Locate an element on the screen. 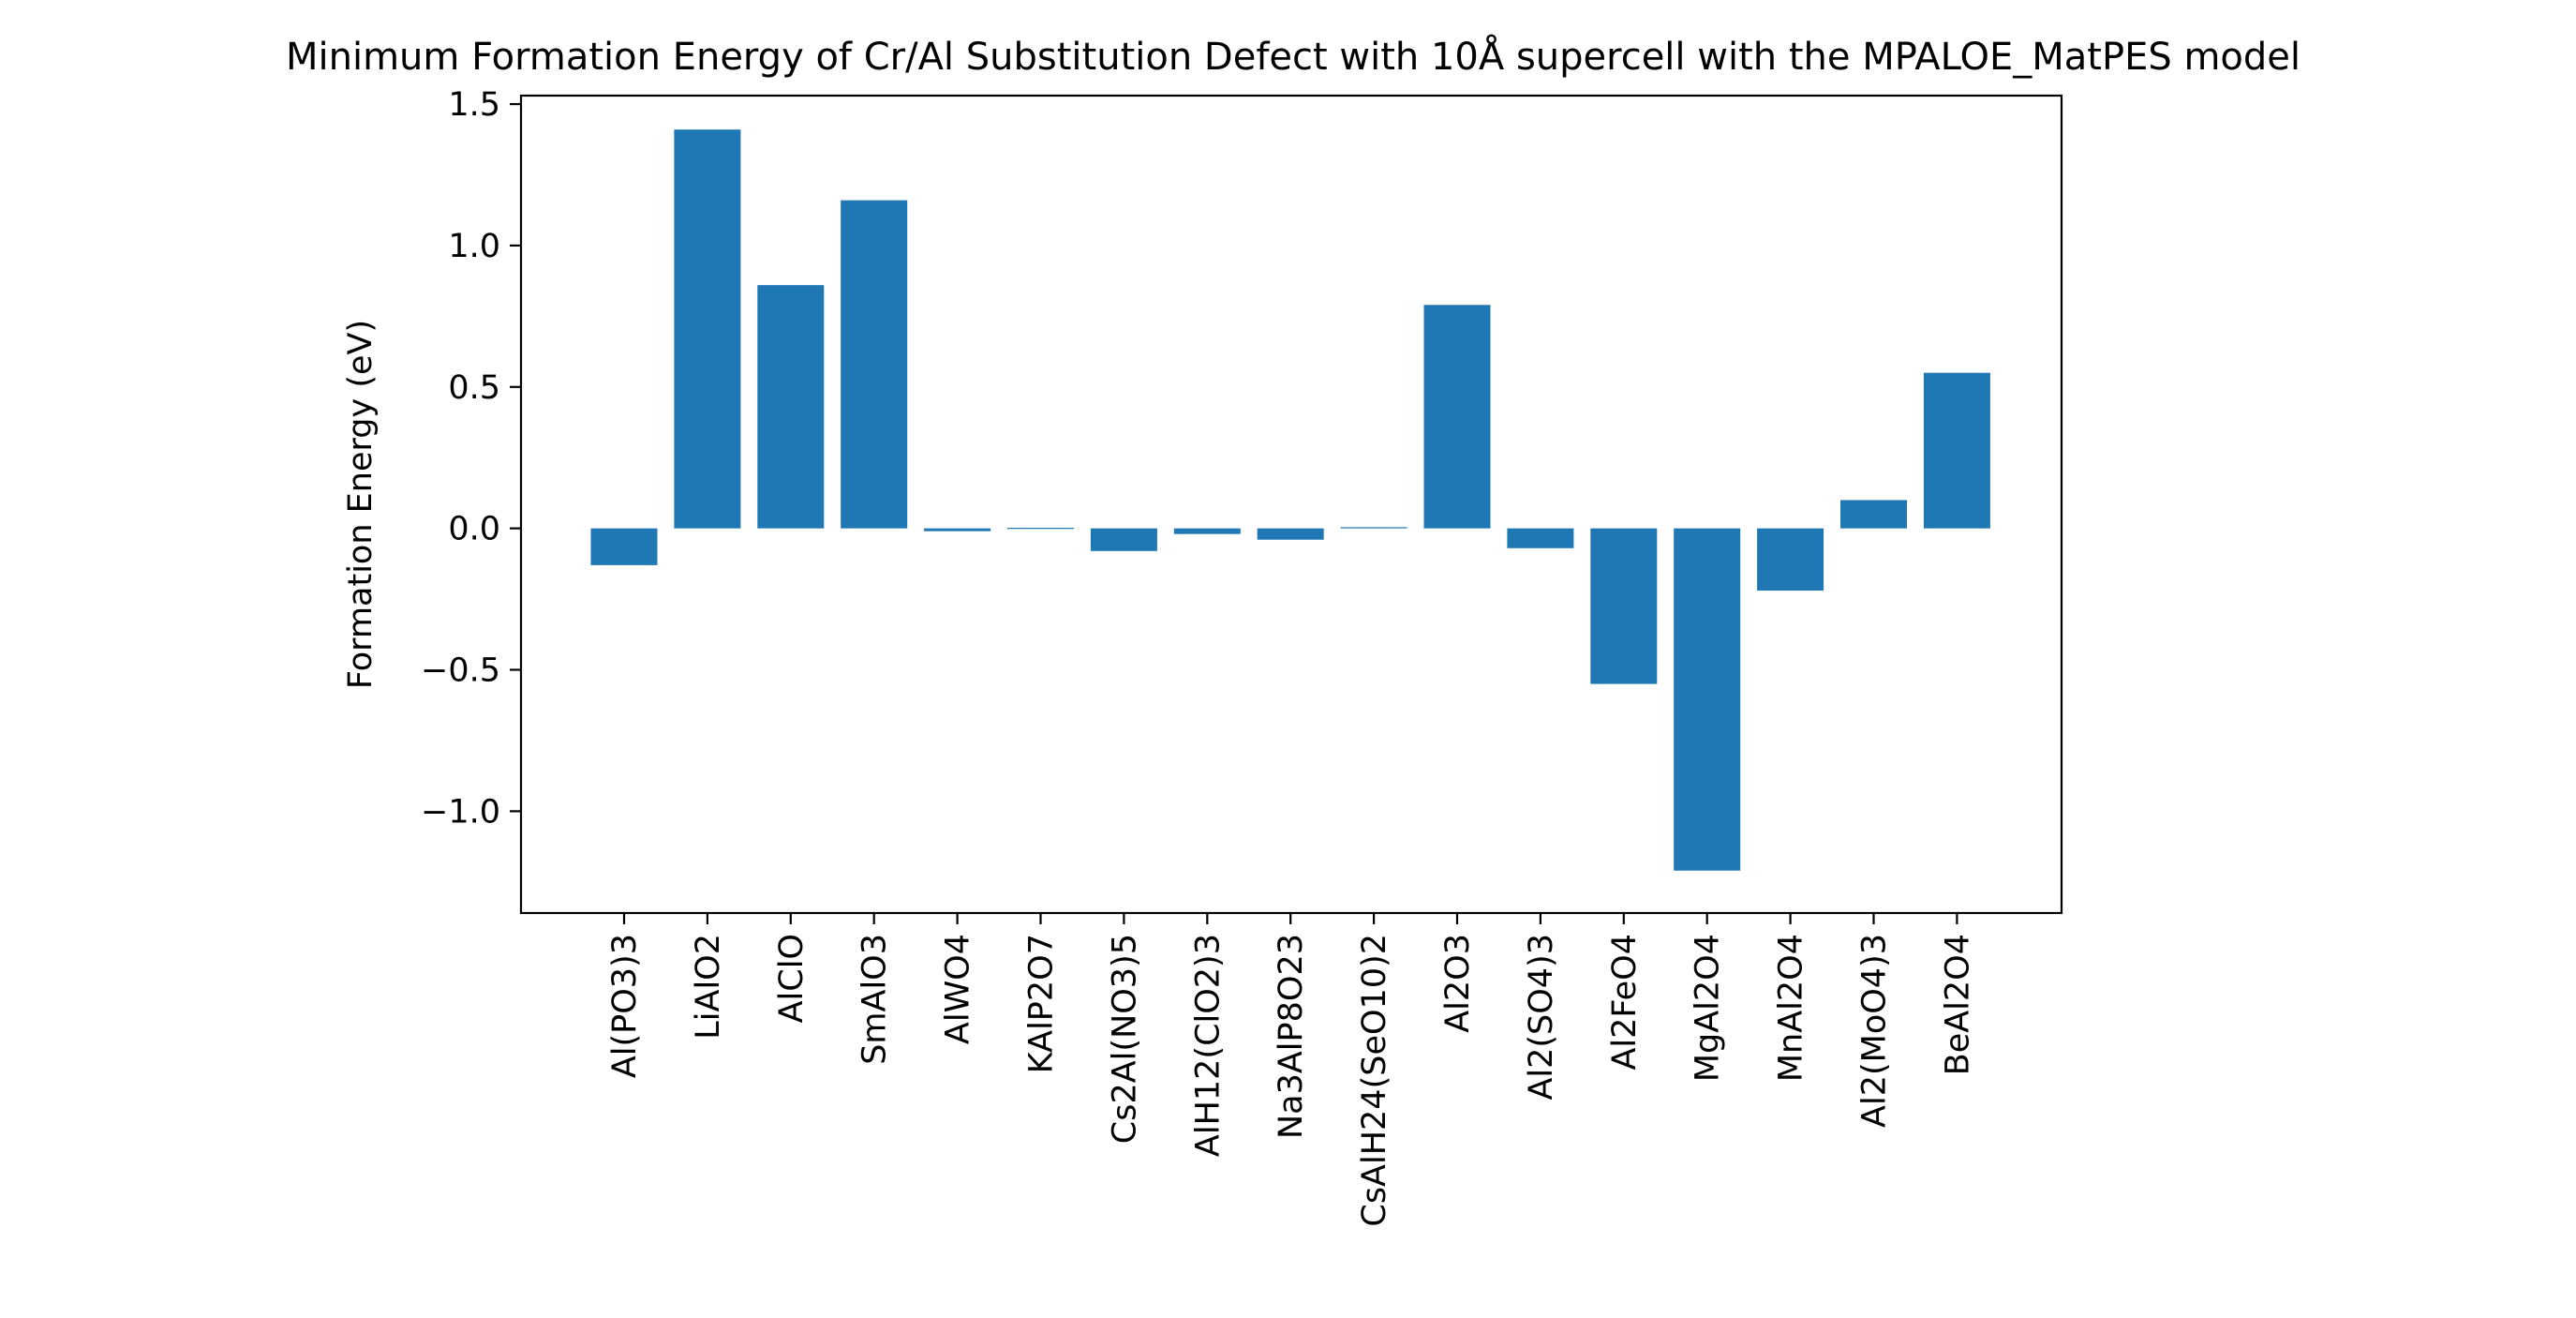 The width and height of the screenshot is (2576, 1318). x-tick-label: SmAlO3 is located at coordinates (875, 999).